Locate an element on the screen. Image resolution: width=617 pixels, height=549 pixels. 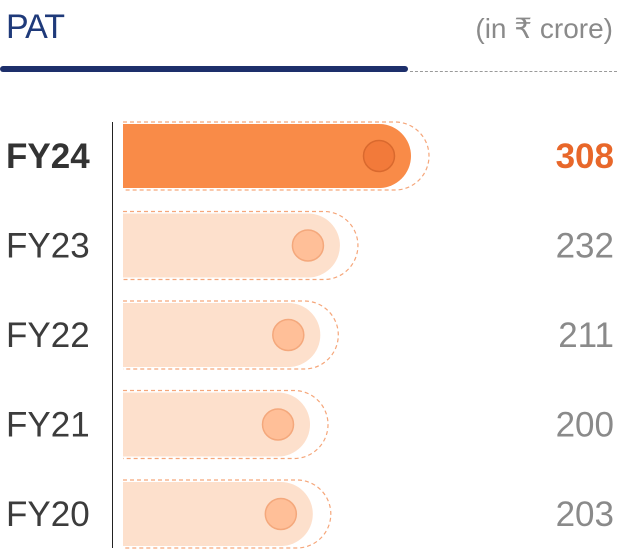
bar-fy22 is located at coordinates (222, 335).